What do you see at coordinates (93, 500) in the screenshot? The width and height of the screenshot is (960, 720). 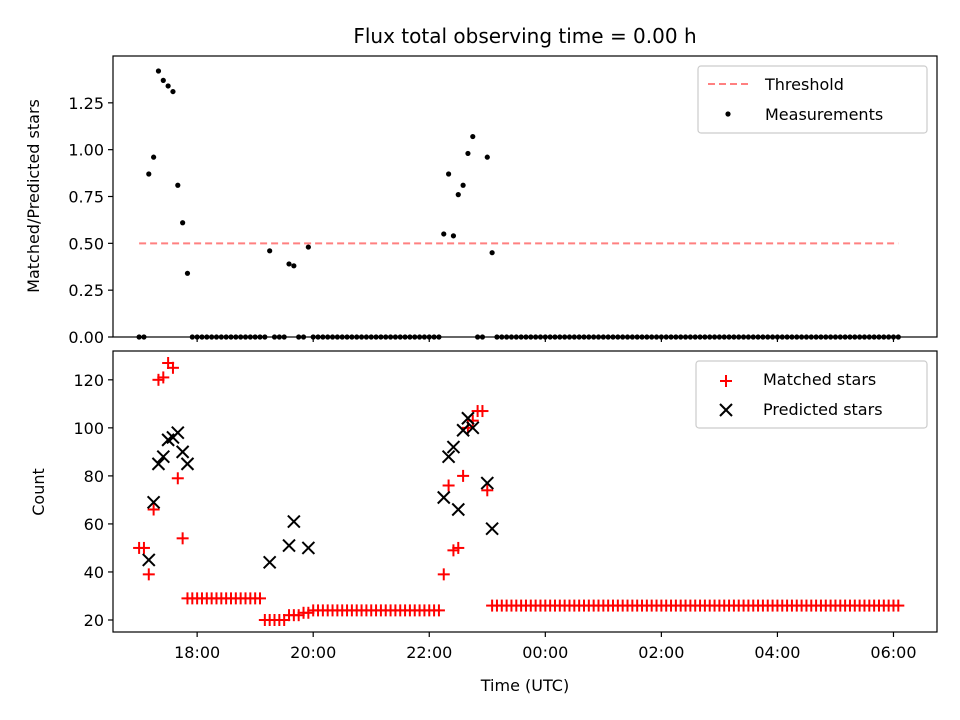 I see `count-y-ticks: 20 40 60 80 100 120` at bounding box center [93, 500].